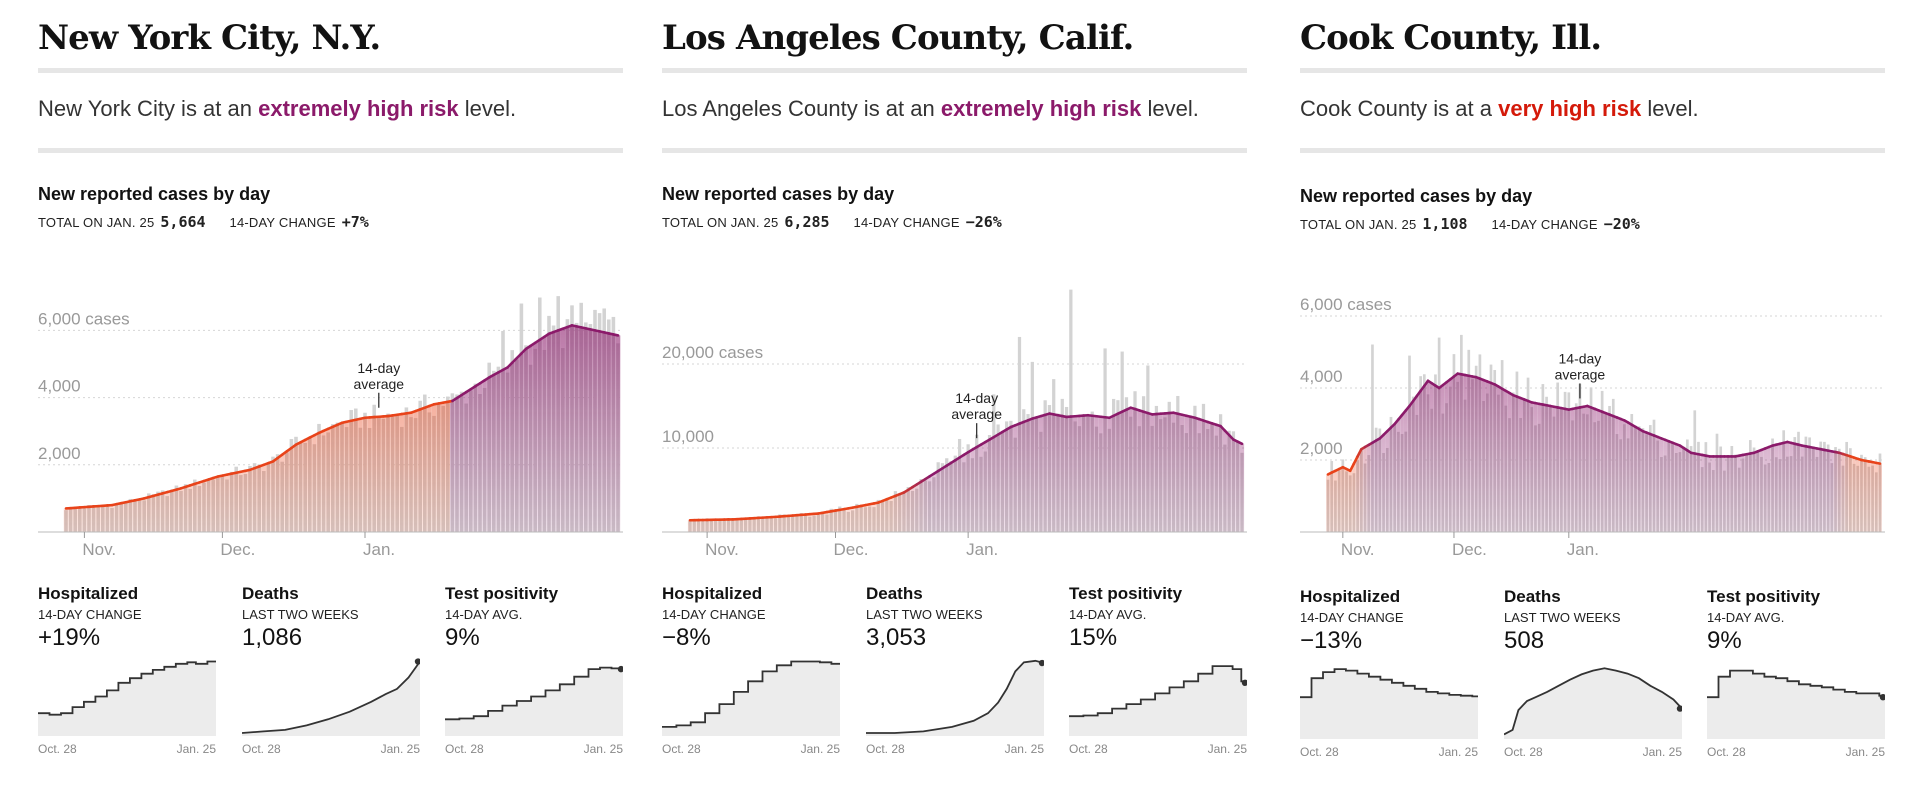  What do you see at coordinates (490, 108) in the screenshot?
I see `risk-suffix: level.` at bounding box center [490, 108].